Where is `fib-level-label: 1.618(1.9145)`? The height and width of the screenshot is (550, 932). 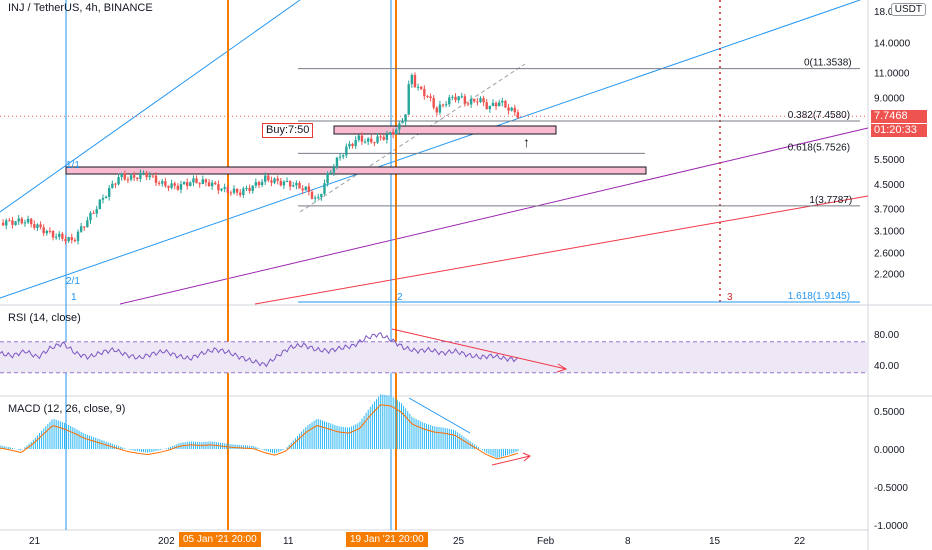
fib-level-label: 1.618(1.9145) is located at coordinates (819, 296).